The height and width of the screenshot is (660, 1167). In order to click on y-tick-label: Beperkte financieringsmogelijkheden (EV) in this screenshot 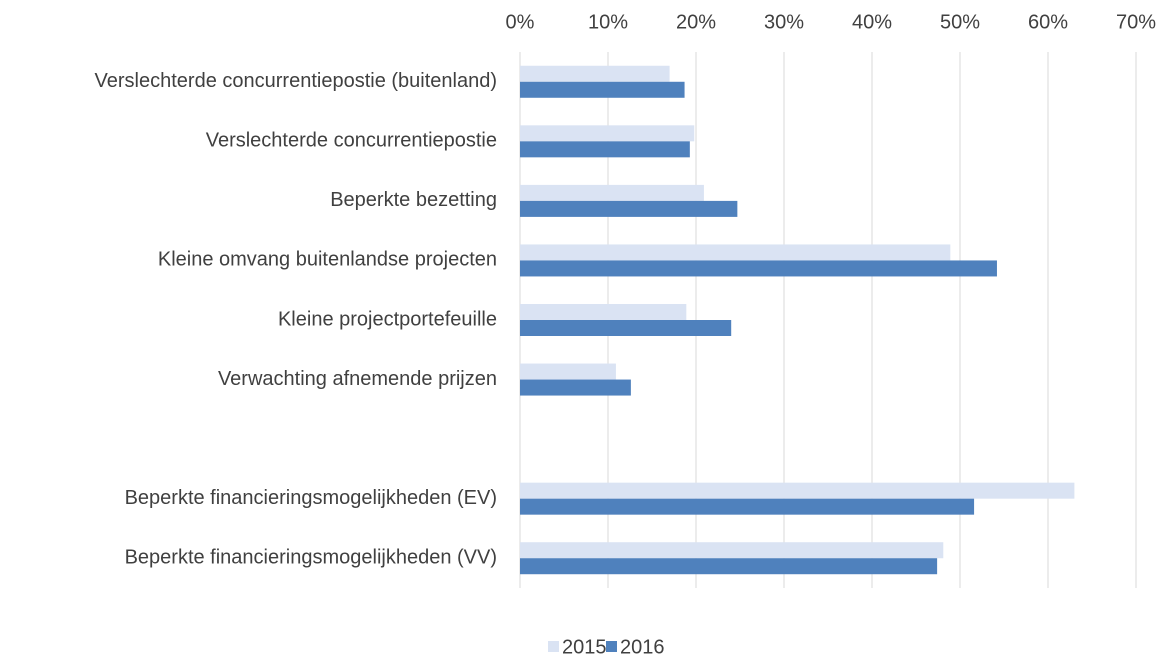, I will do `click(311, 498)`.